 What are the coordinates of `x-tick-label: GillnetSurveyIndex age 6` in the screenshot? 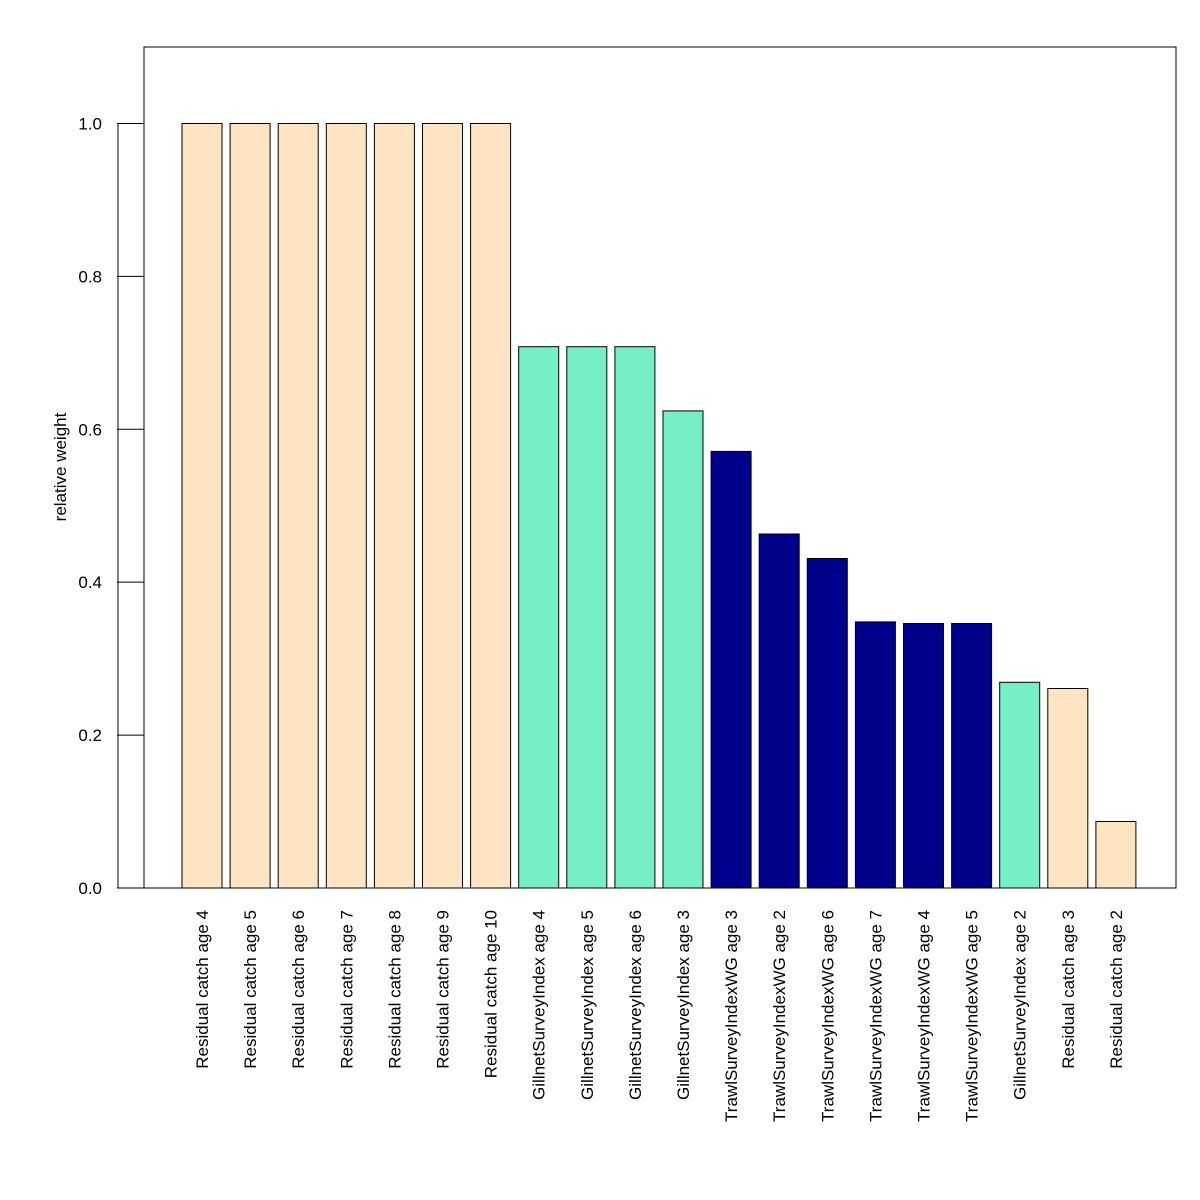 It's located at (635, 1005).